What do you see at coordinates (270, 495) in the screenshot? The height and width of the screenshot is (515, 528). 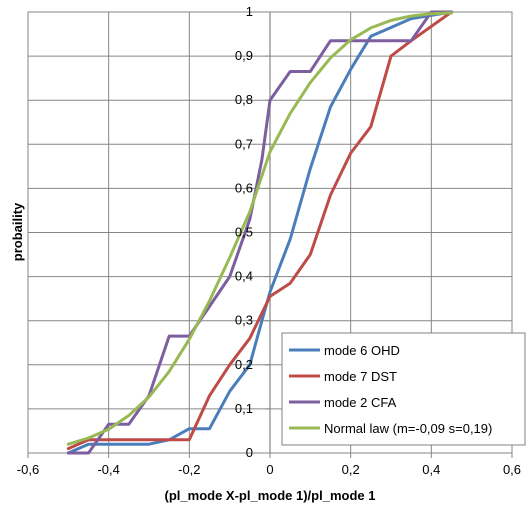 I see `x-axis-title: (pl_mode X-pl_mode 1)/pl_mode 1` at bounding box center [270, 495].